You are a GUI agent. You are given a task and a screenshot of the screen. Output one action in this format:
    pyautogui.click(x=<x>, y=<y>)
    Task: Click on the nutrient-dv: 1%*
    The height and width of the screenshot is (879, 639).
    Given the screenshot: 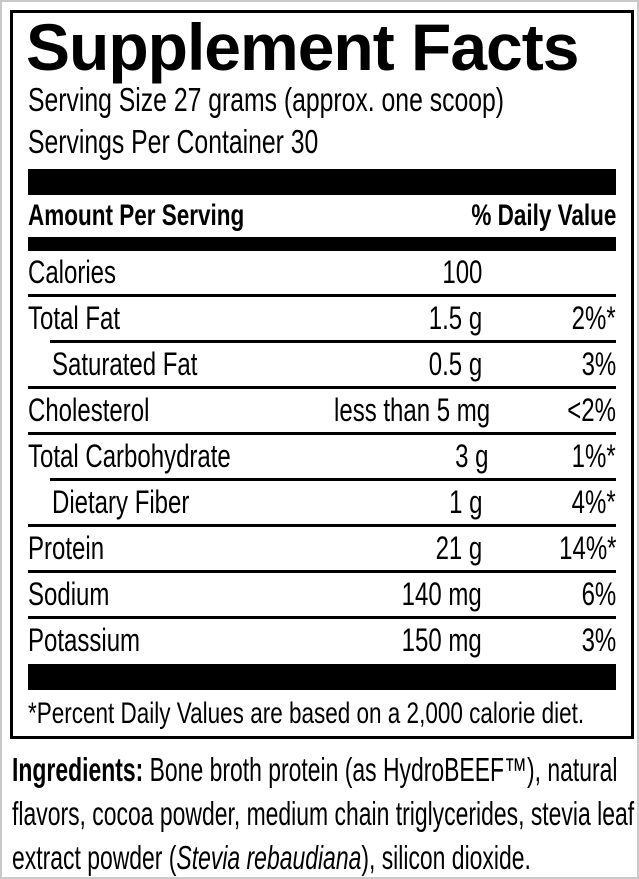 What is the action you would take?
    pyautogui.click(x=593, y=456)
    